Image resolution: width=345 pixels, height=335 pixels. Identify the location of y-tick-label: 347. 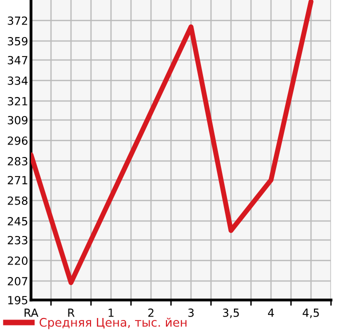
(18, 60).